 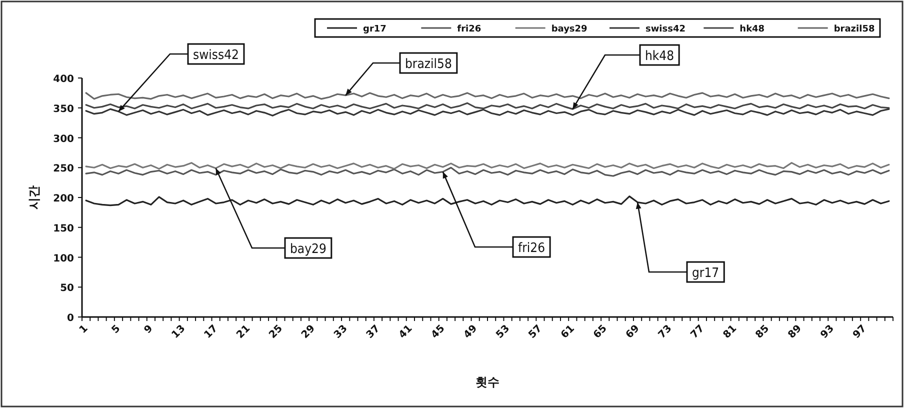 What do you see at coordinates (63, 169) in the screenshot?
I see `y-tick-label: 250` at bounding box center [63, 169].